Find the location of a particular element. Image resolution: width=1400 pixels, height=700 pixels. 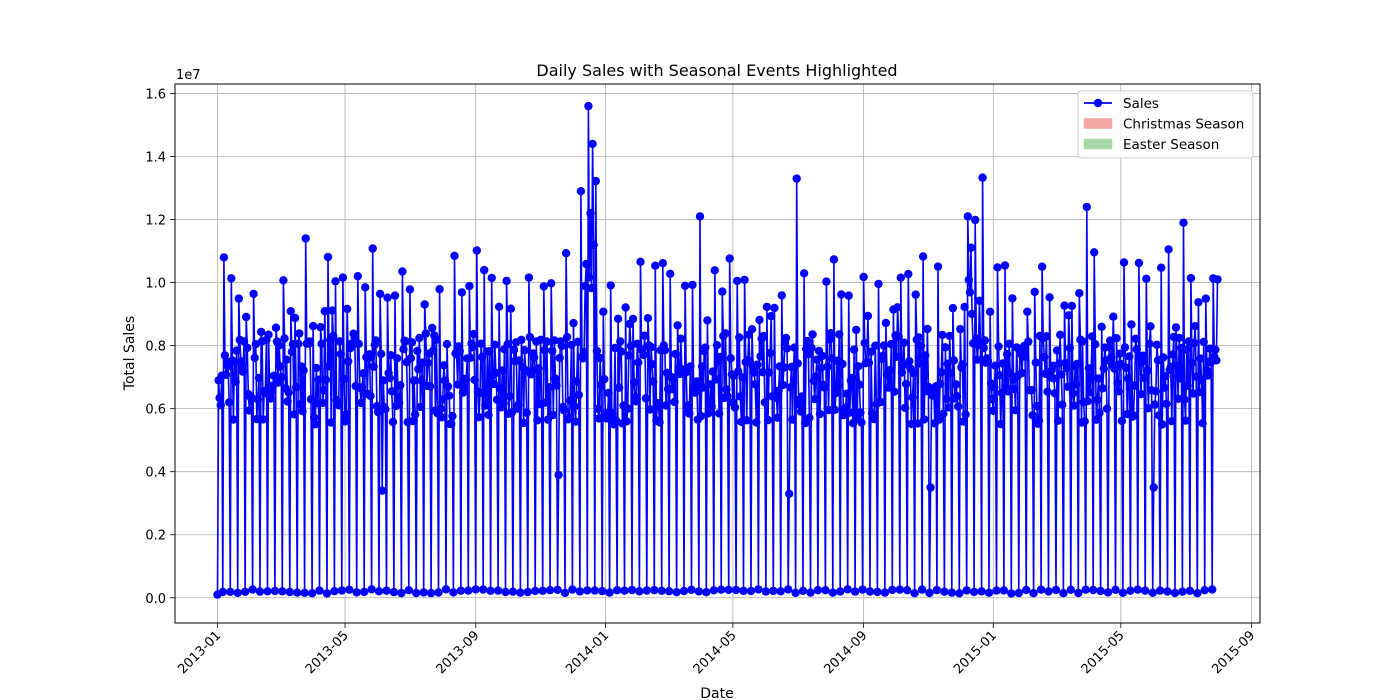

legend-label: Christmas Season is located at coordinates (1183, 125).